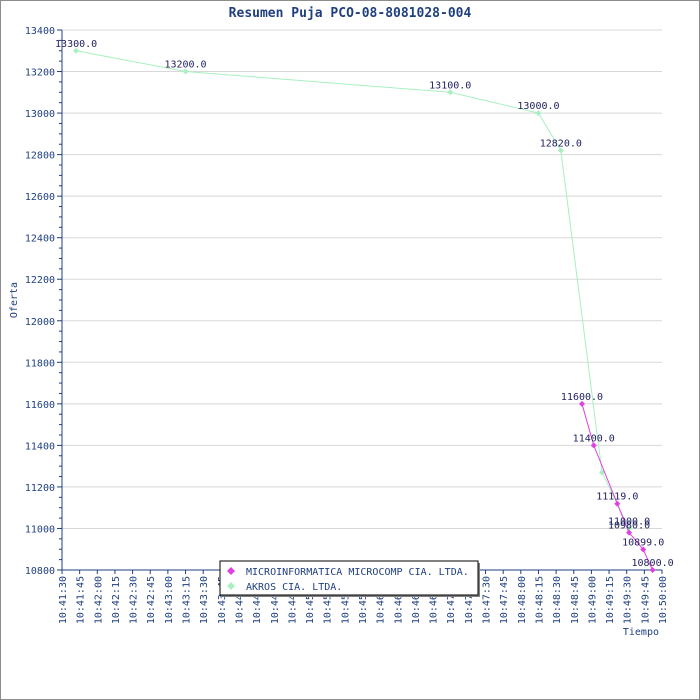 The width and height of the screenshot is (700, 700). What do you see at coordinates (629, 526) in the screenshot?
I see `data-label: 10980.0` at bounding box center [629, 526].